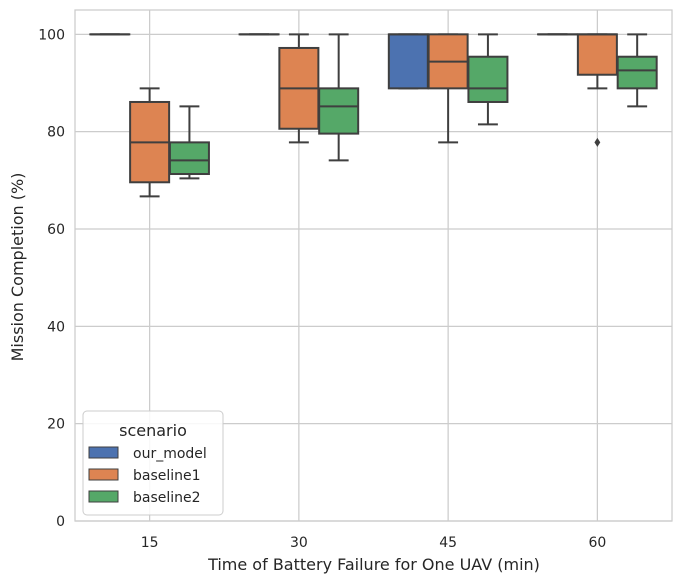 The width and height of the screenshot is (684, 584). I want to click on legend-title: scenario, so click(153, 430).